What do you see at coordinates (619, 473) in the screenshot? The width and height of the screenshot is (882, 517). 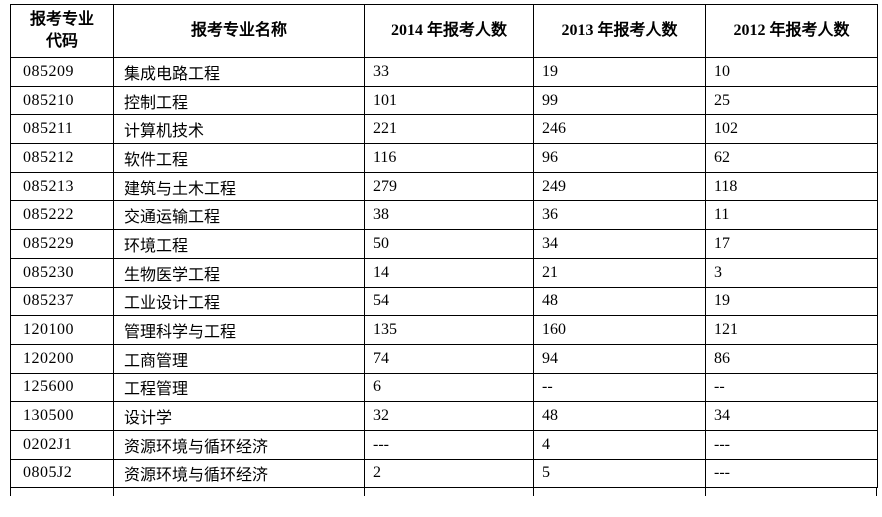 I see `cell-2013: 5` at bounding box center [619, 473].